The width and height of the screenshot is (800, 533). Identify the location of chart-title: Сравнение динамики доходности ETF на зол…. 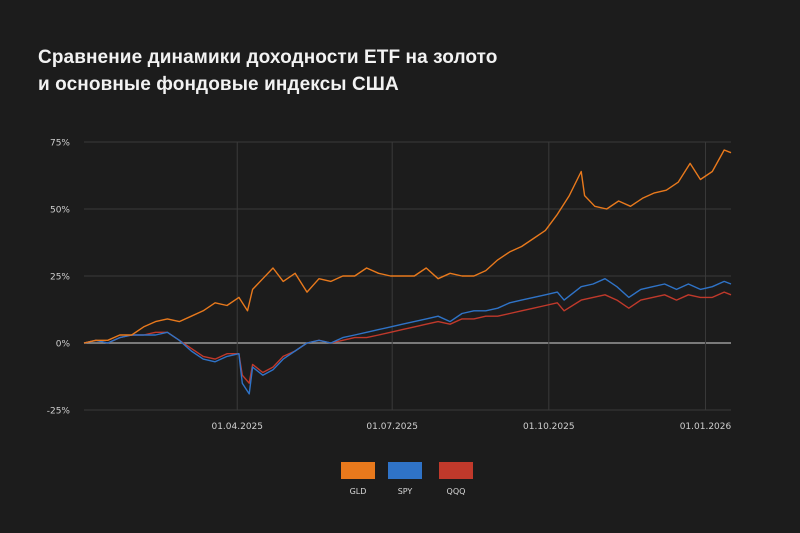
(267, 71).